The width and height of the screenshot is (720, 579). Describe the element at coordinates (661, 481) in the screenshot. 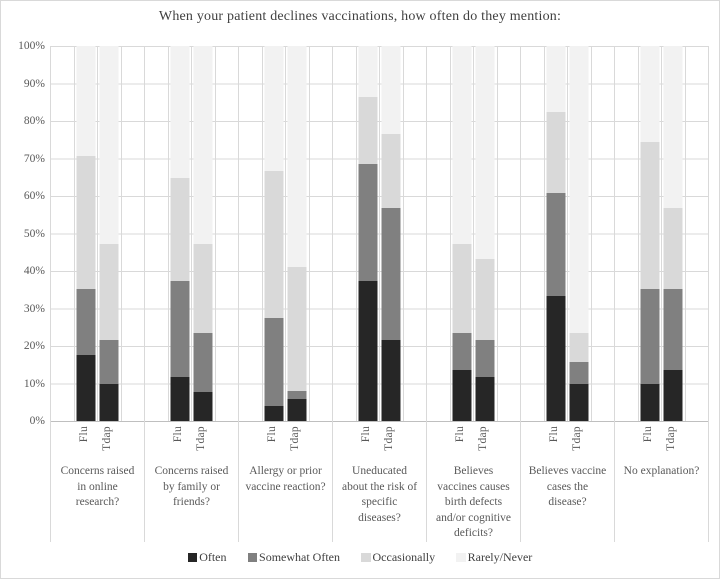

I see `category-cell: Flu Tdap No explanation?` at that location.